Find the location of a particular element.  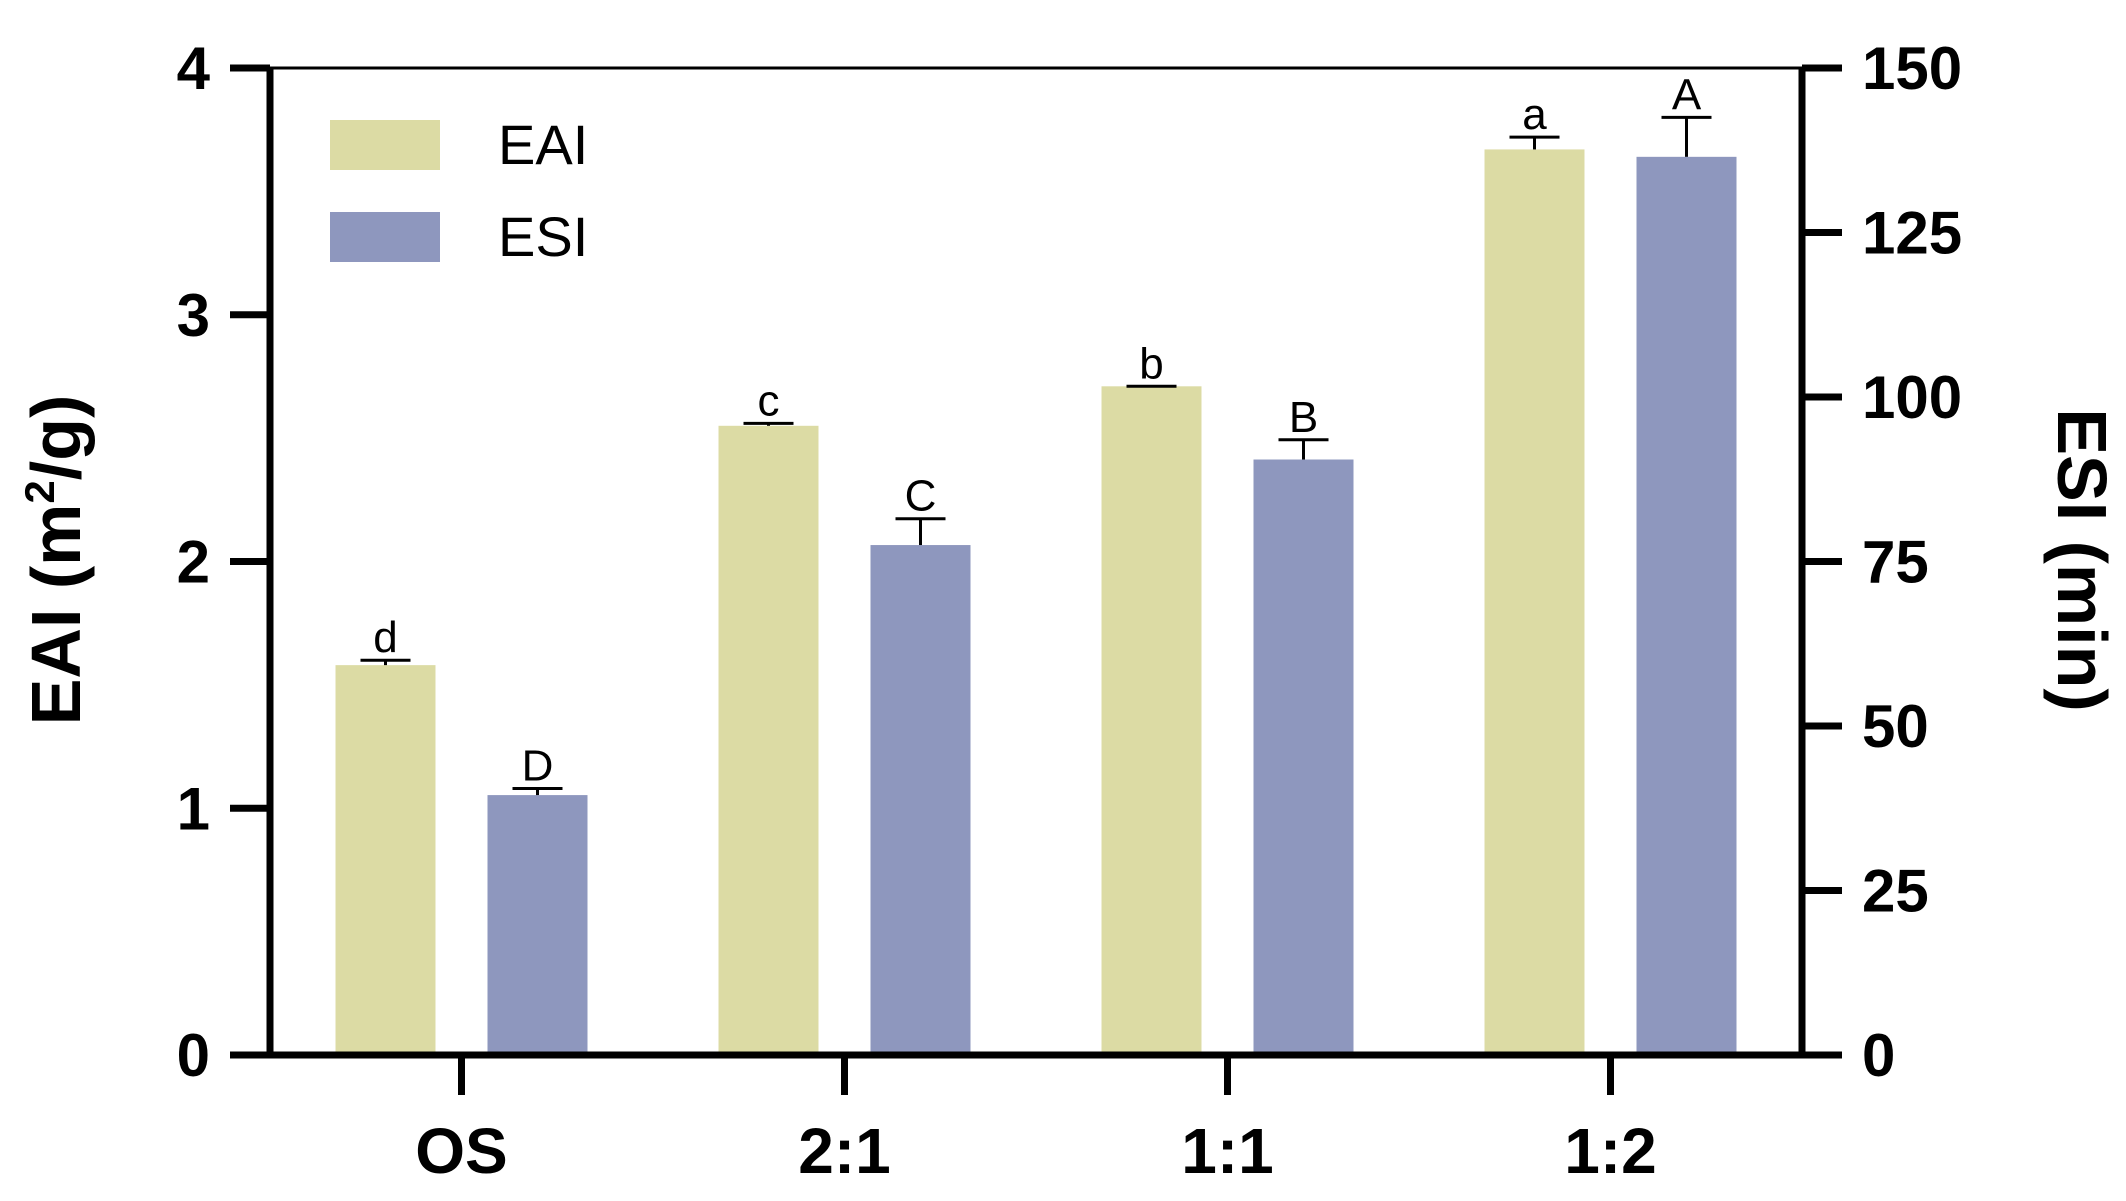

right-tick-label-3: 75 is located at coordinates (1895, 562).